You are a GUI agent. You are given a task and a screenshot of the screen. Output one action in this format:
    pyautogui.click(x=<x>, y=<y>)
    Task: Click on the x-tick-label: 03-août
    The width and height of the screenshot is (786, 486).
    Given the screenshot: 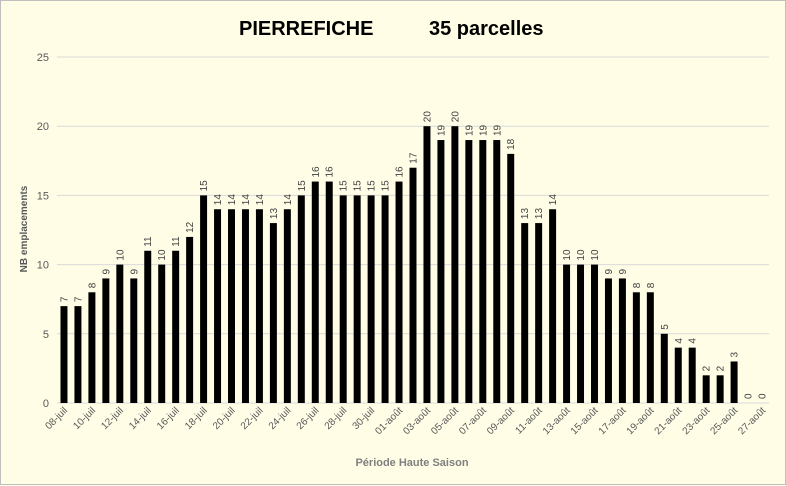 What is the action you would take?
    pyautogui.click(x=417, y=421)
    